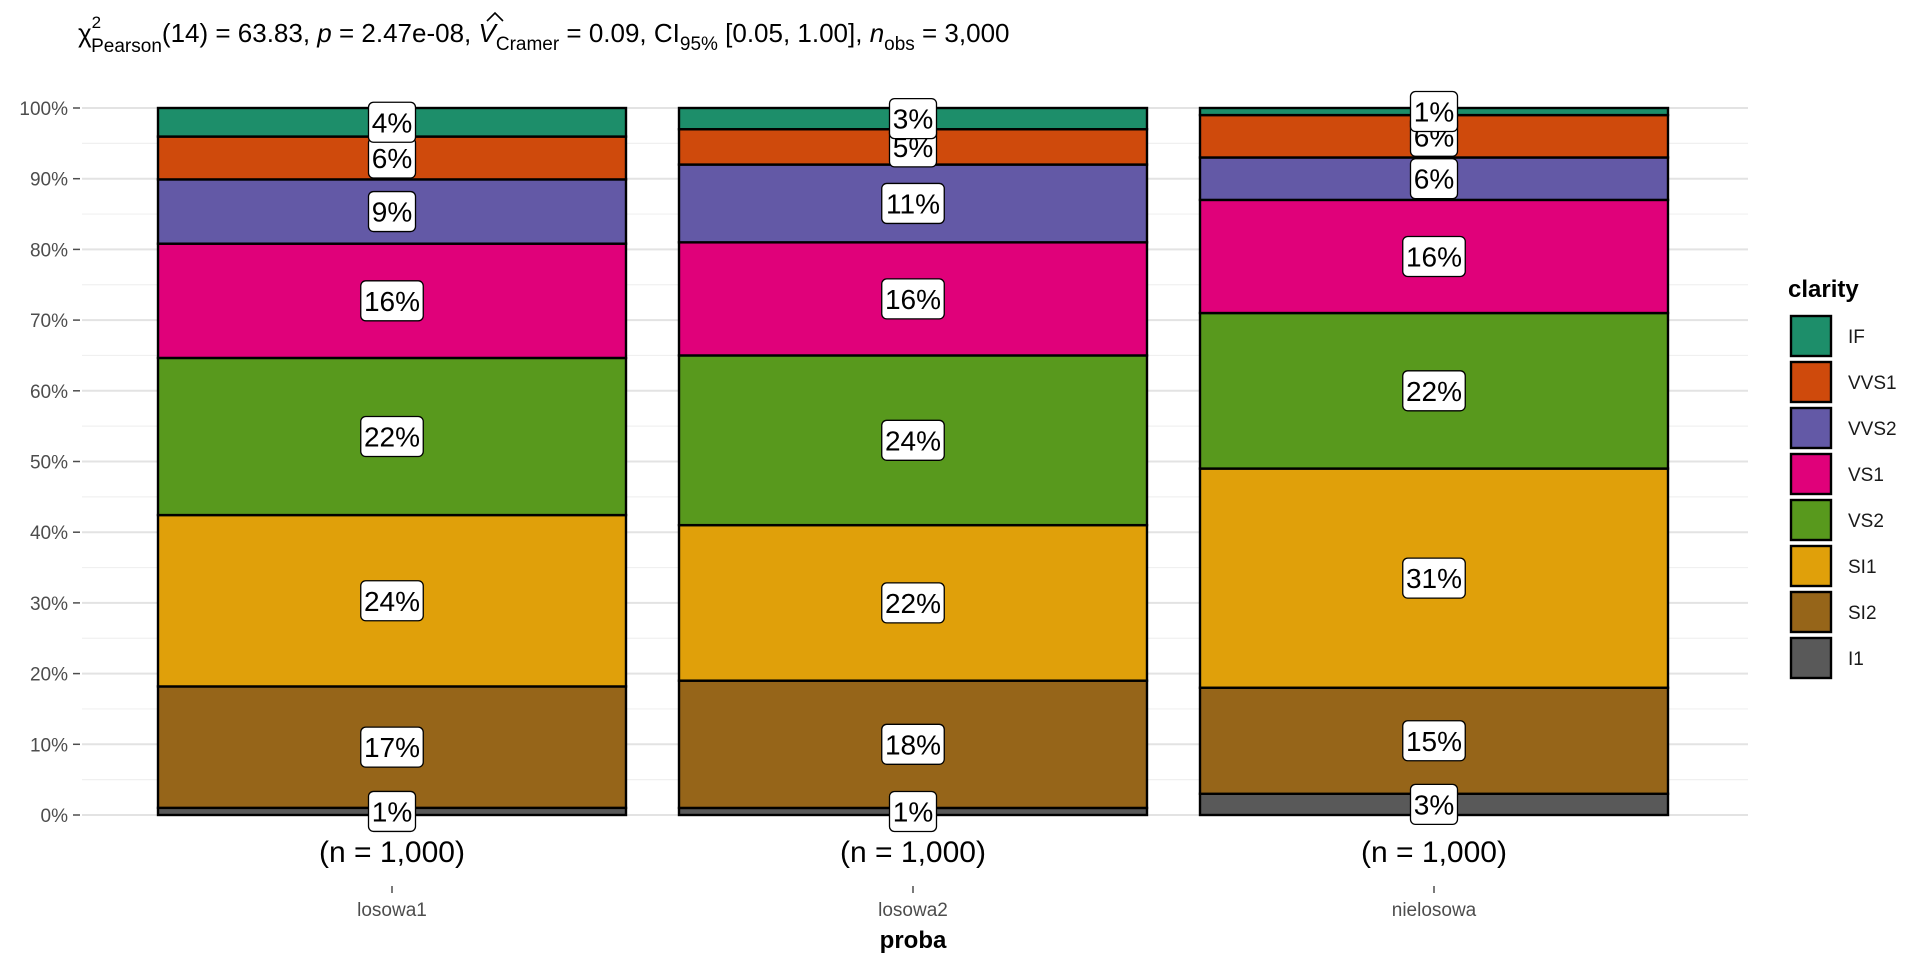 This screenshot has width=1920, height=960. I want to click on legend-label: VVS1, so click(1872, 383).